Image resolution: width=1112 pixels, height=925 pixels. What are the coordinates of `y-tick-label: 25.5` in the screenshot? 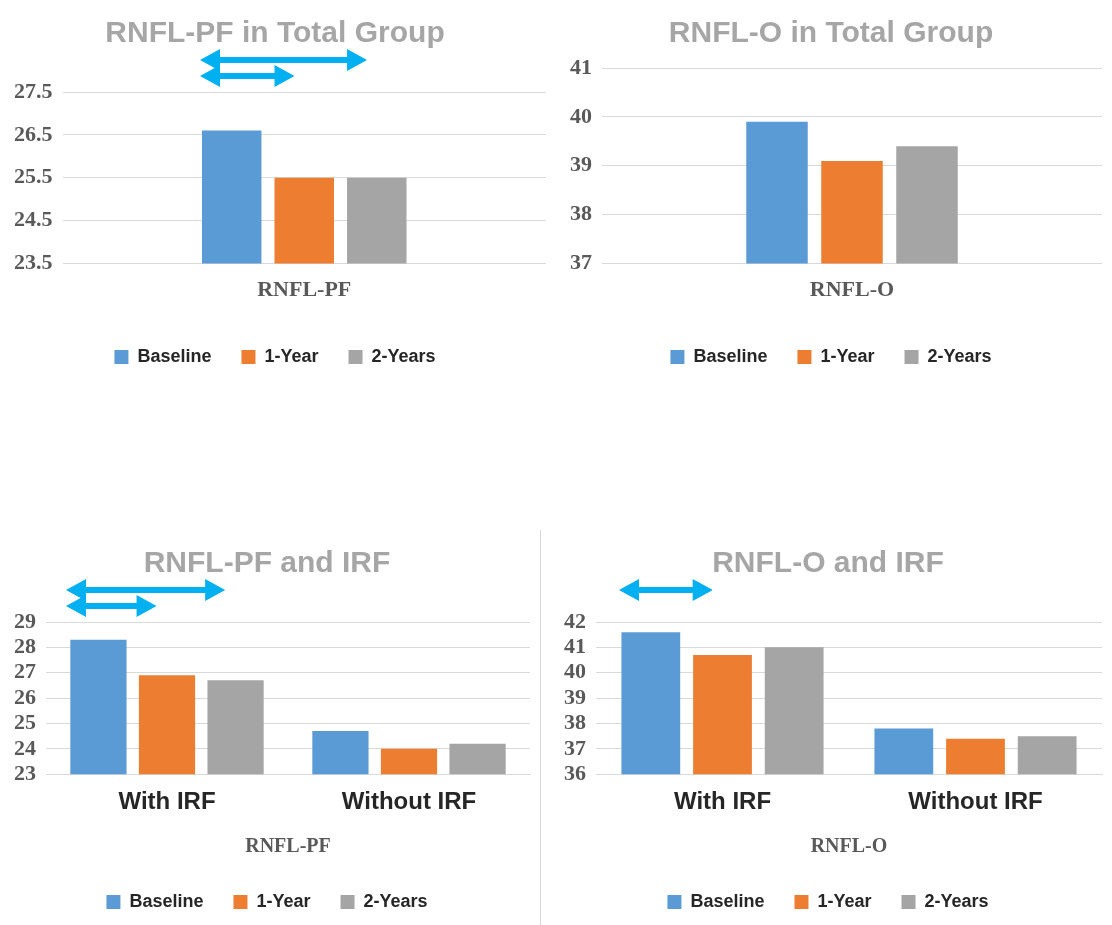 It's located at (33, 176).